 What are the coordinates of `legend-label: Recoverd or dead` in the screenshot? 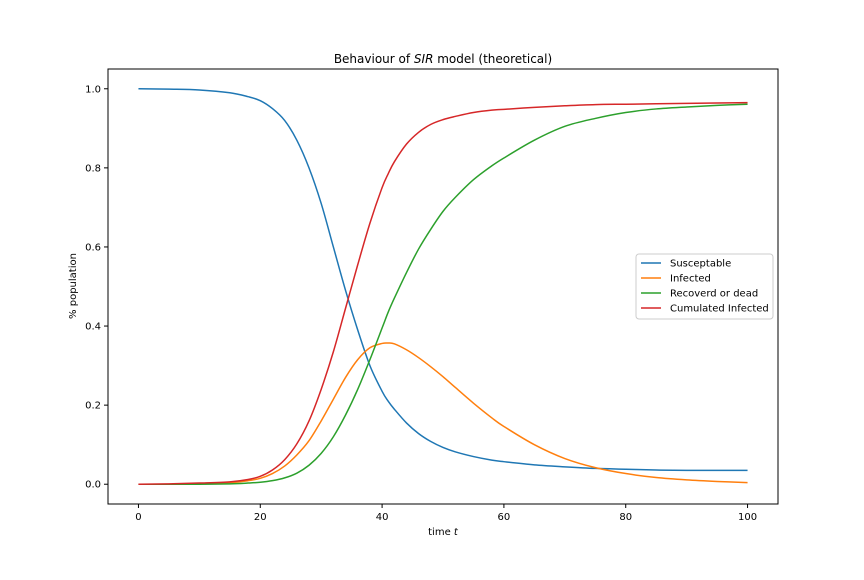 It's located at (714, 294).